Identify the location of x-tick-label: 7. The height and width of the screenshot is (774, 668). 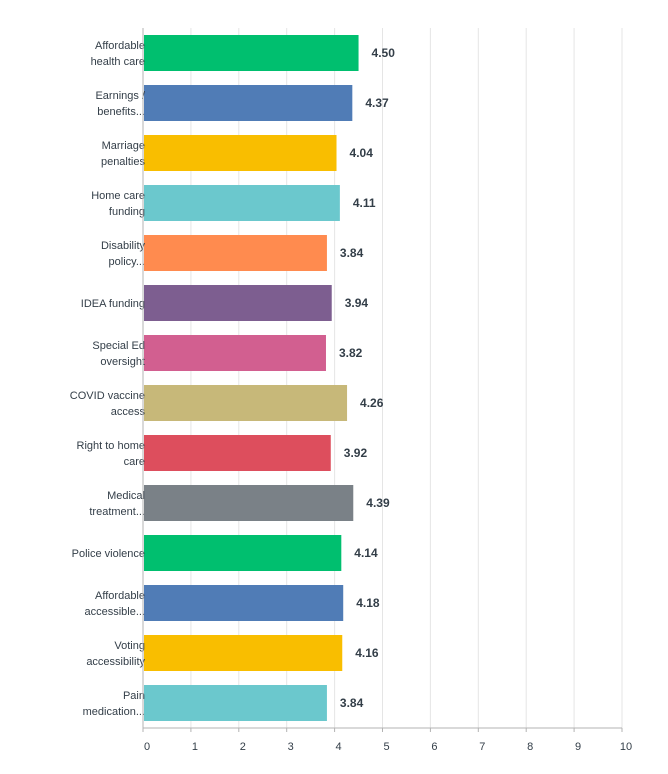
(482, 747).